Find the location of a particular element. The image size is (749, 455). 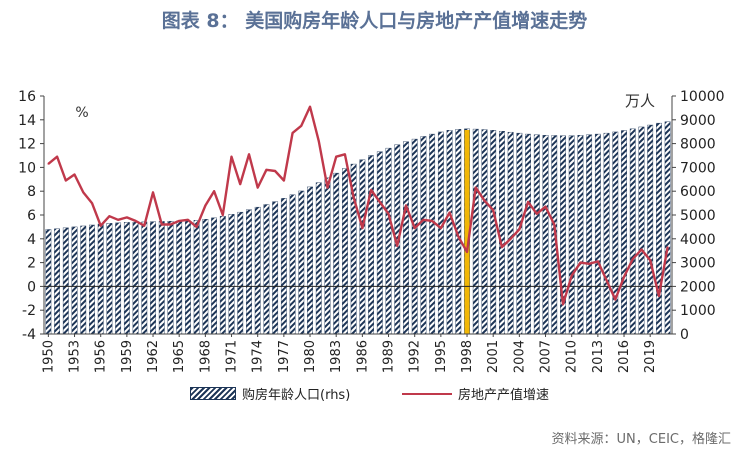

right-tick-label: 8000 is located at coordinates (698, 145).